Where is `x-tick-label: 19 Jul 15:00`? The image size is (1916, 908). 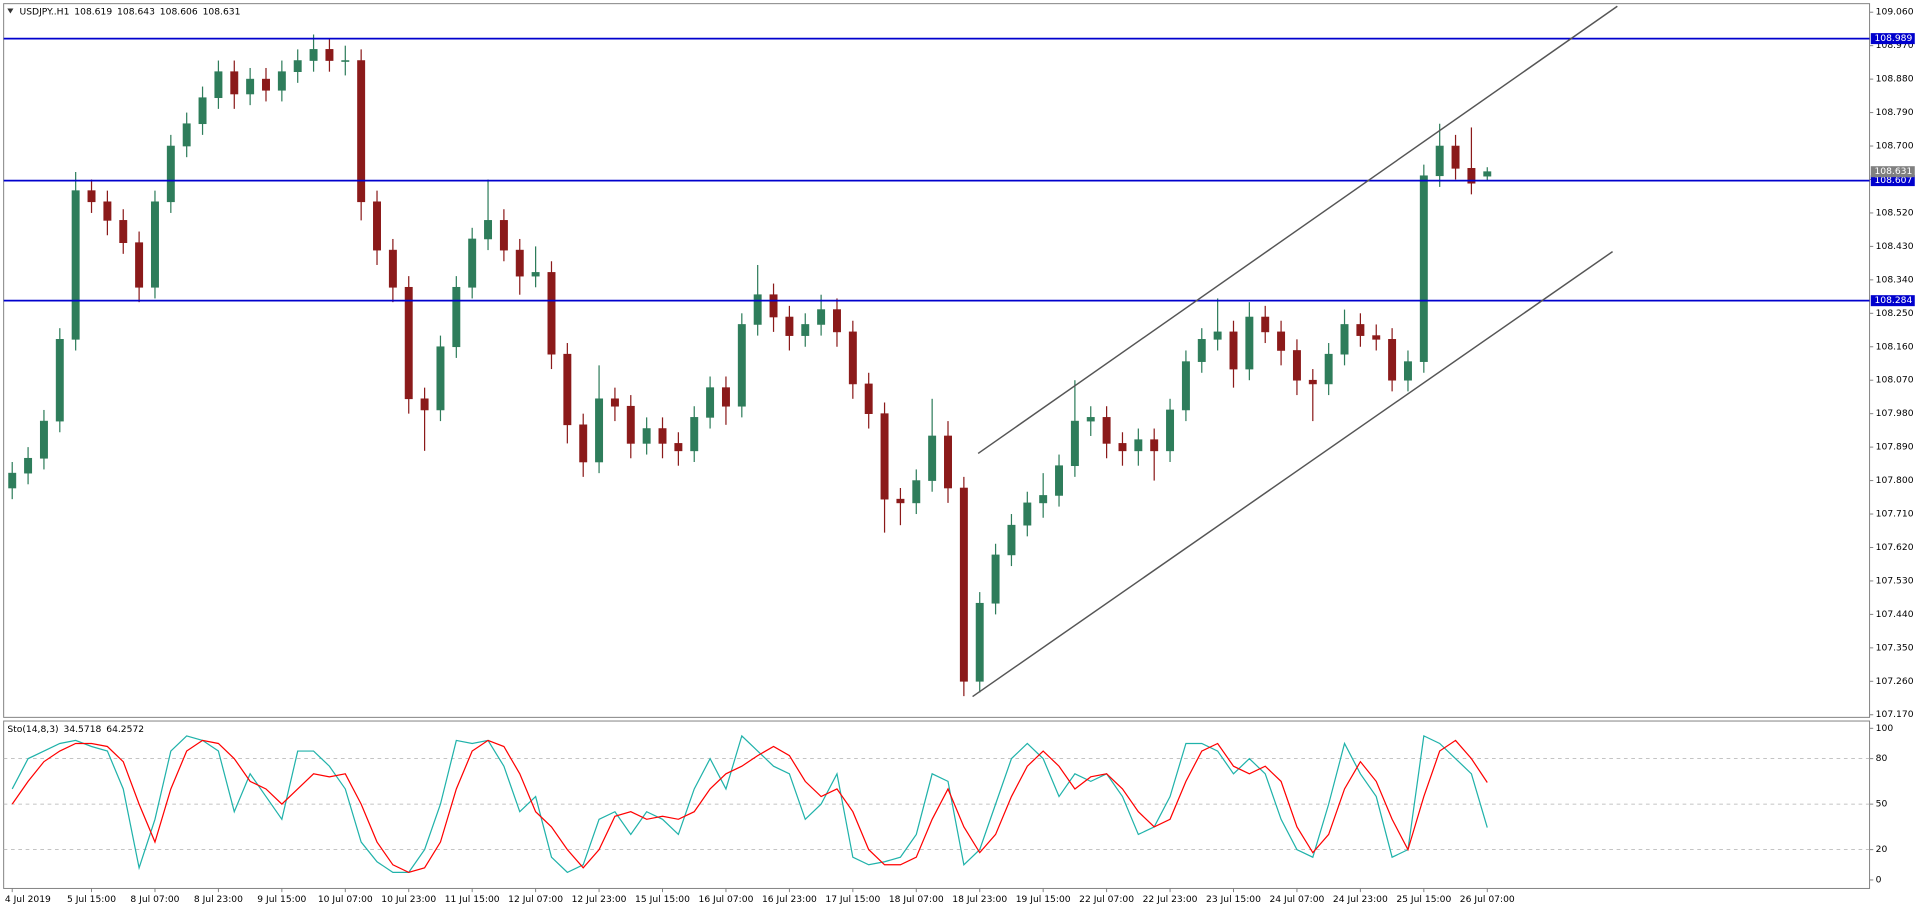 x-tick-label: 19 Jul 15:00 is located at coordinates (1043, 899).